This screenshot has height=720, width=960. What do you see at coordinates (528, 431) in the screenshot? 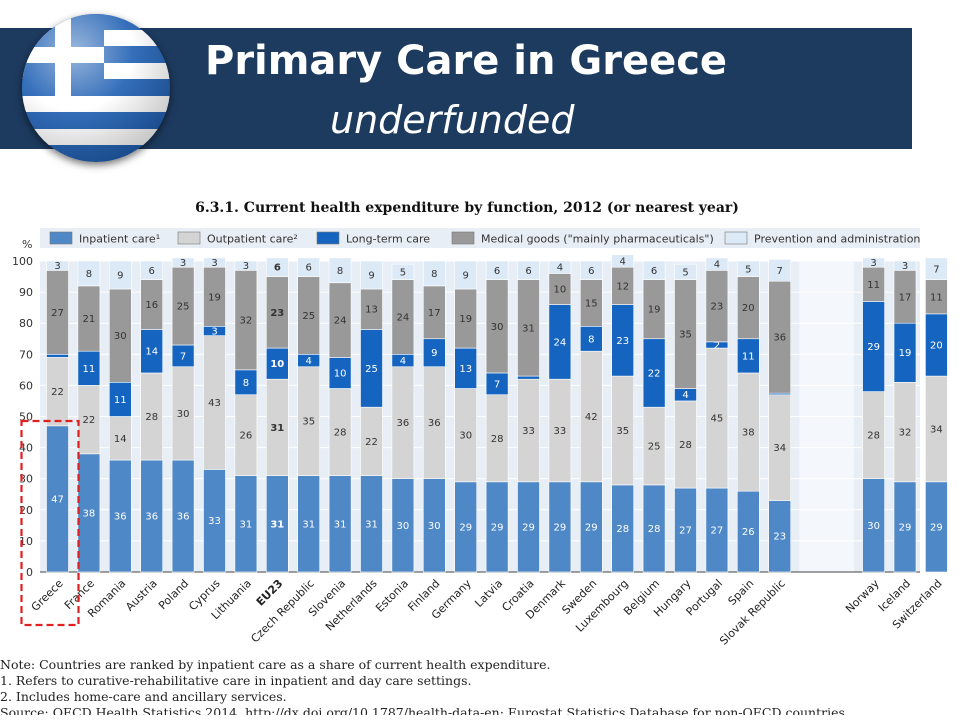
I see `data-label: 33` at bounding box center [528, 431].